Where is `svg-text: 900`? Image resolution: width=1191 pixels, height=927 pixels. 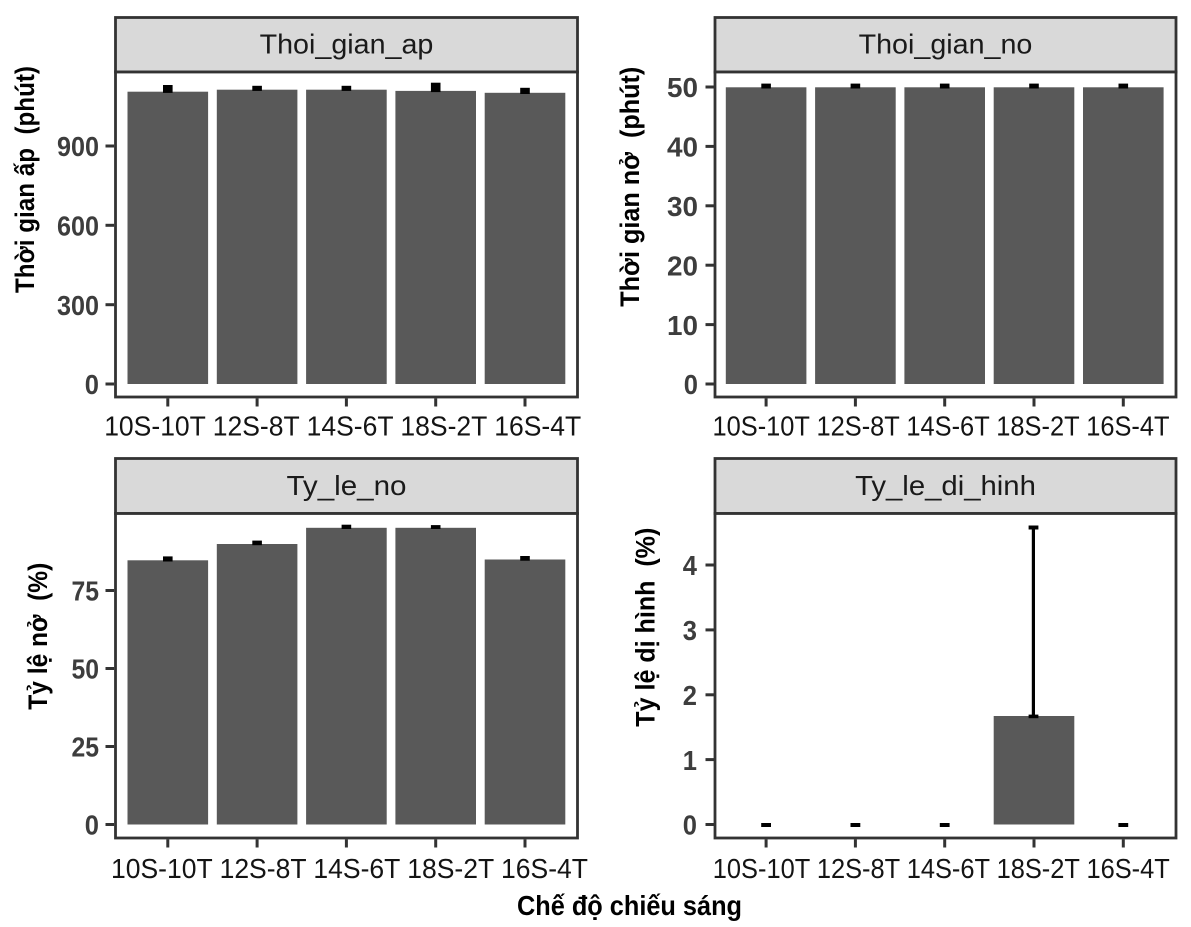 svg-text: 900 is located at coordinates (78, 146).